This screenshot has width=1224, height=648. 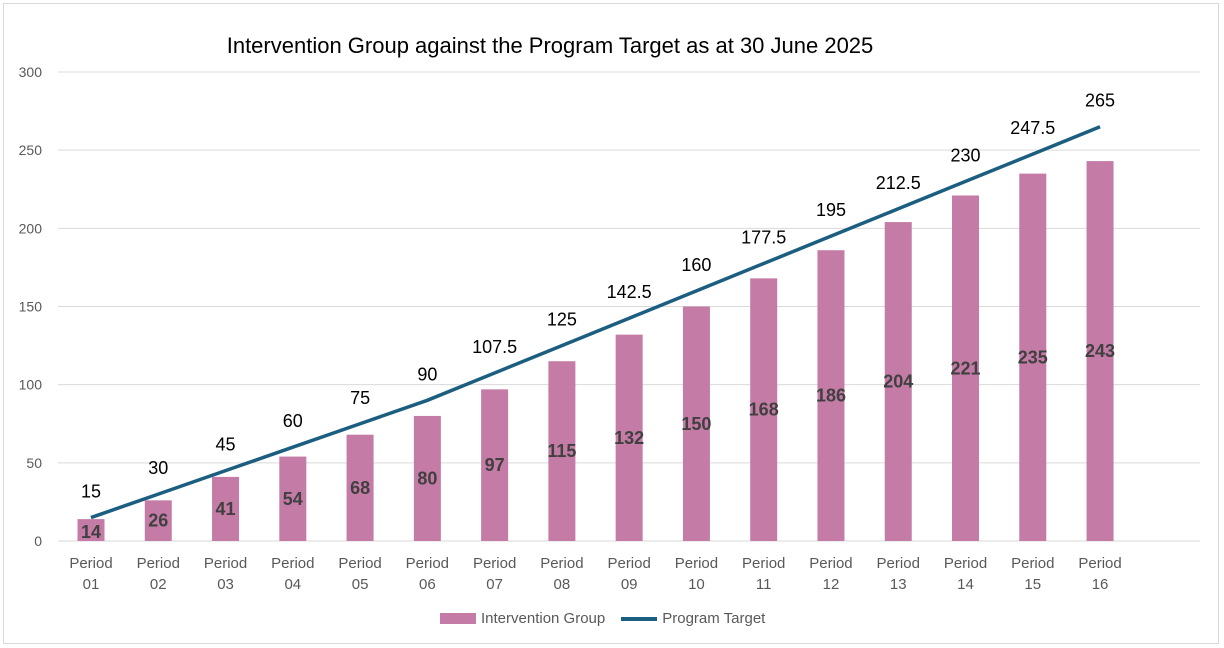 I want to click on line-data-label: 247.5, so click(x=1032, y=128).